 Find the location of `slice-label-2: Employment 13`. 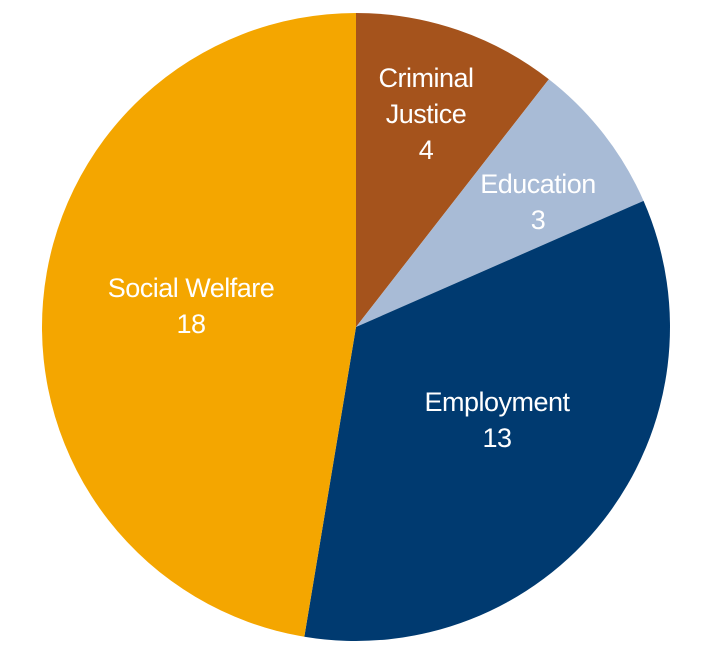

slice-label-2: Employment 13 is located at coordinates (497, 420).